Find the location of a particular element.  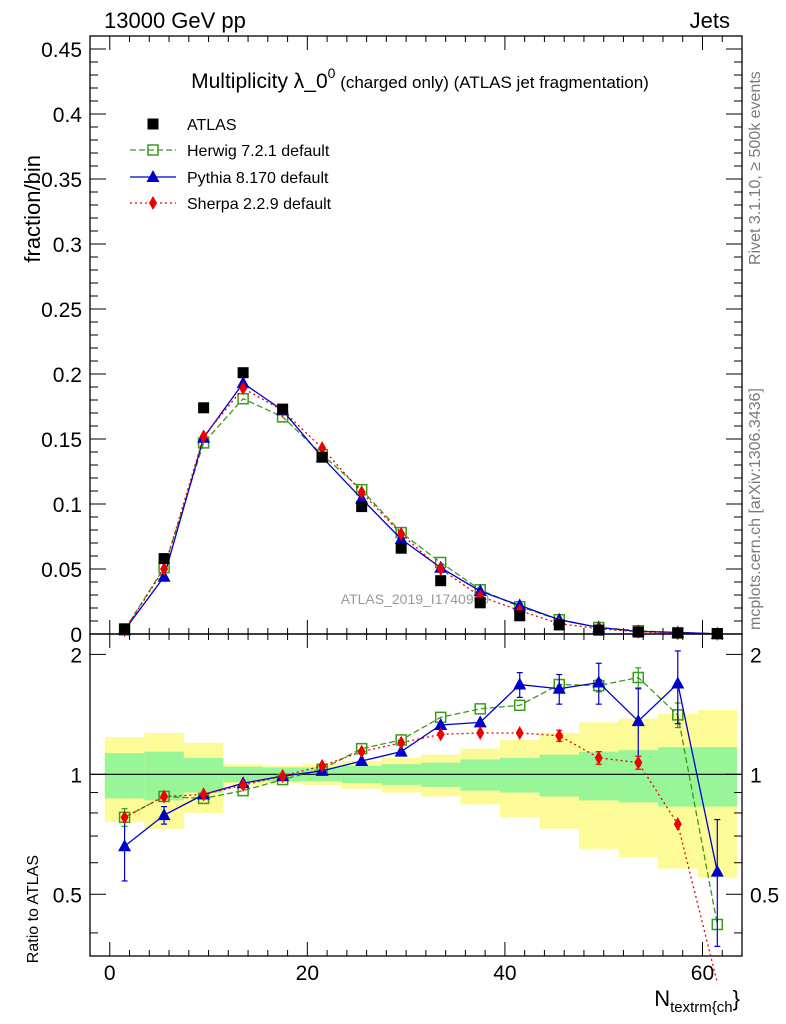

y-tick-label: 0.25 is located at coordinates (61, 310).